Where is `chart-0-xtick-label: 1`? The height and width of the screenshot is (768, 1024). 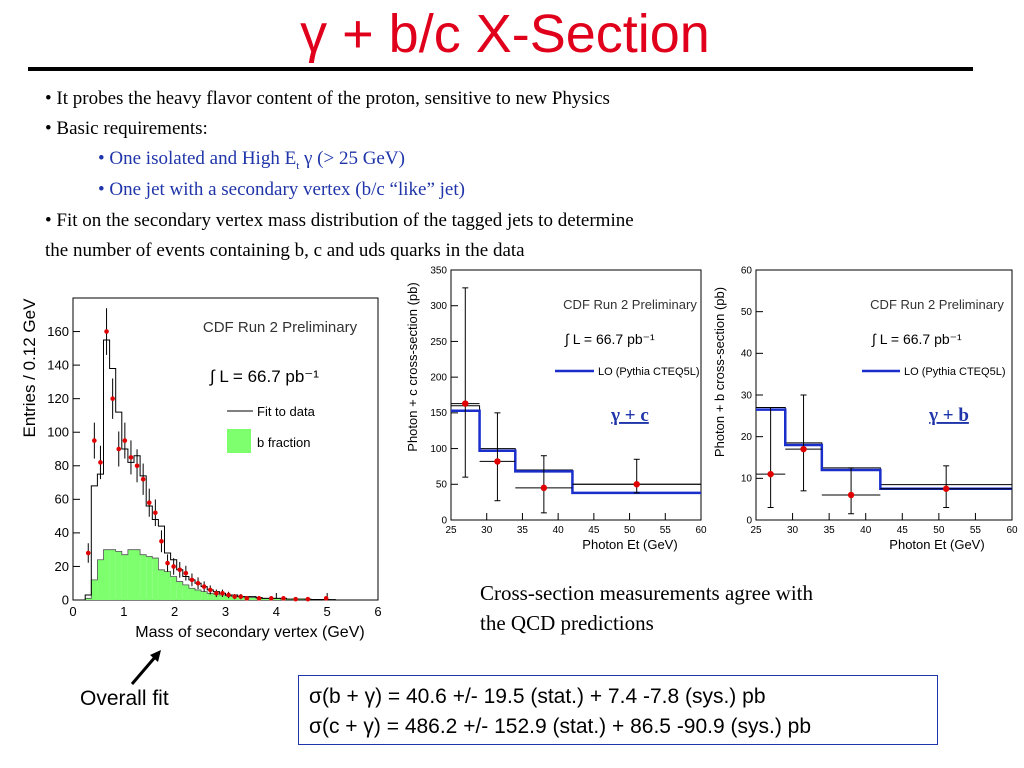
chart-0-xtick-label: 1 is located at coordinates (123, 611).